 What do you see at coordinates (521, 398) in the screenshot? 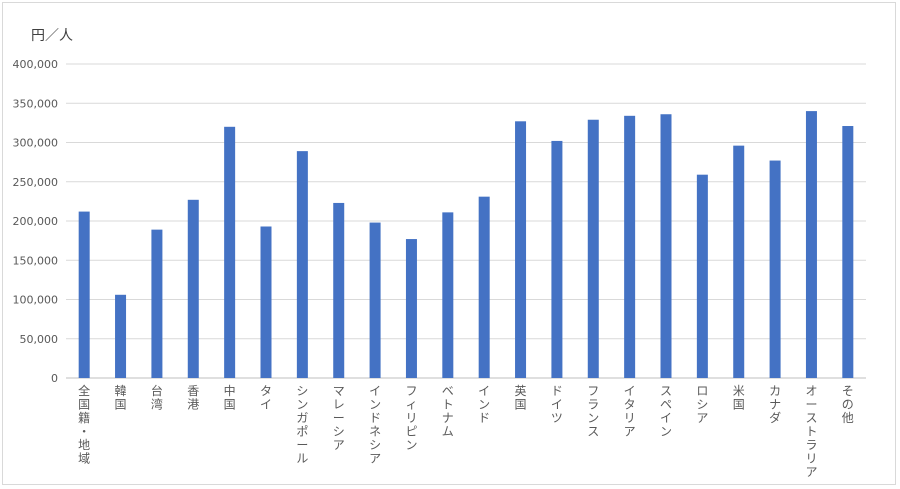
I see `x-tick-label: 英国` at bounding box center [521, 398].